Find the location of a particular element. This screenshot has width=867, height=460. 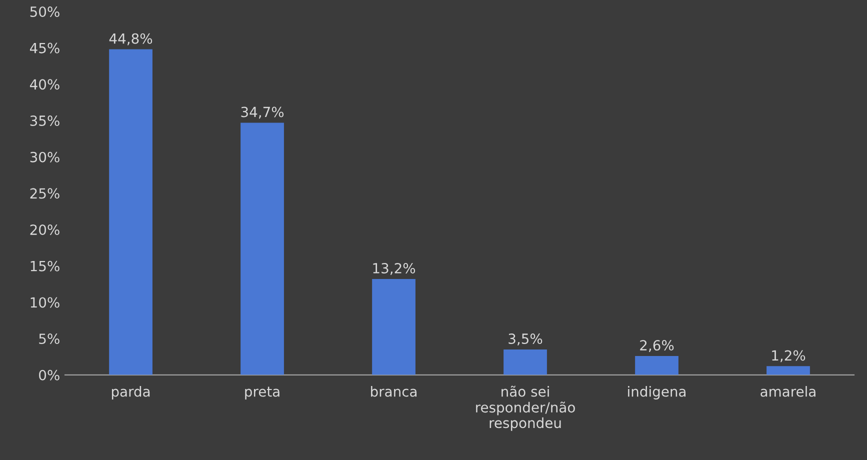

y-tick-label: 40% is located at coordinates (45, 84).